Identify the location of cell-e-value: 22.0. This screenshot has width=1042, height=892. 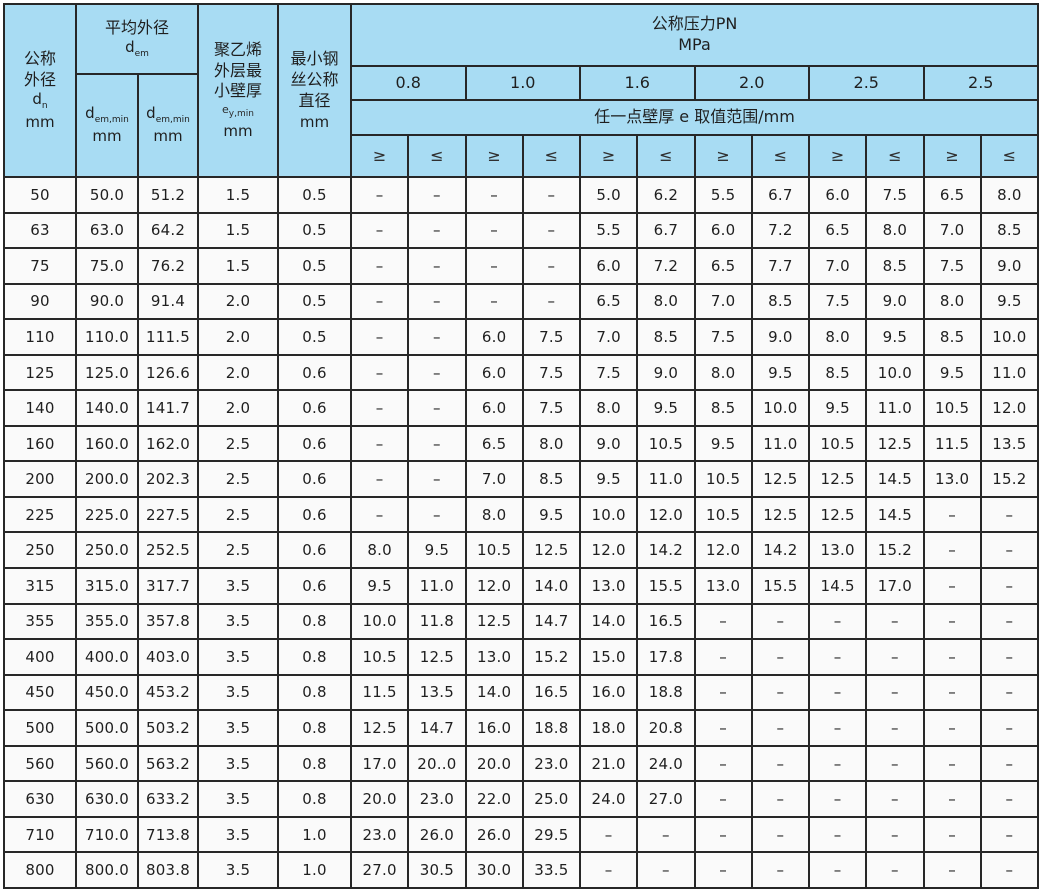
(495, 800).